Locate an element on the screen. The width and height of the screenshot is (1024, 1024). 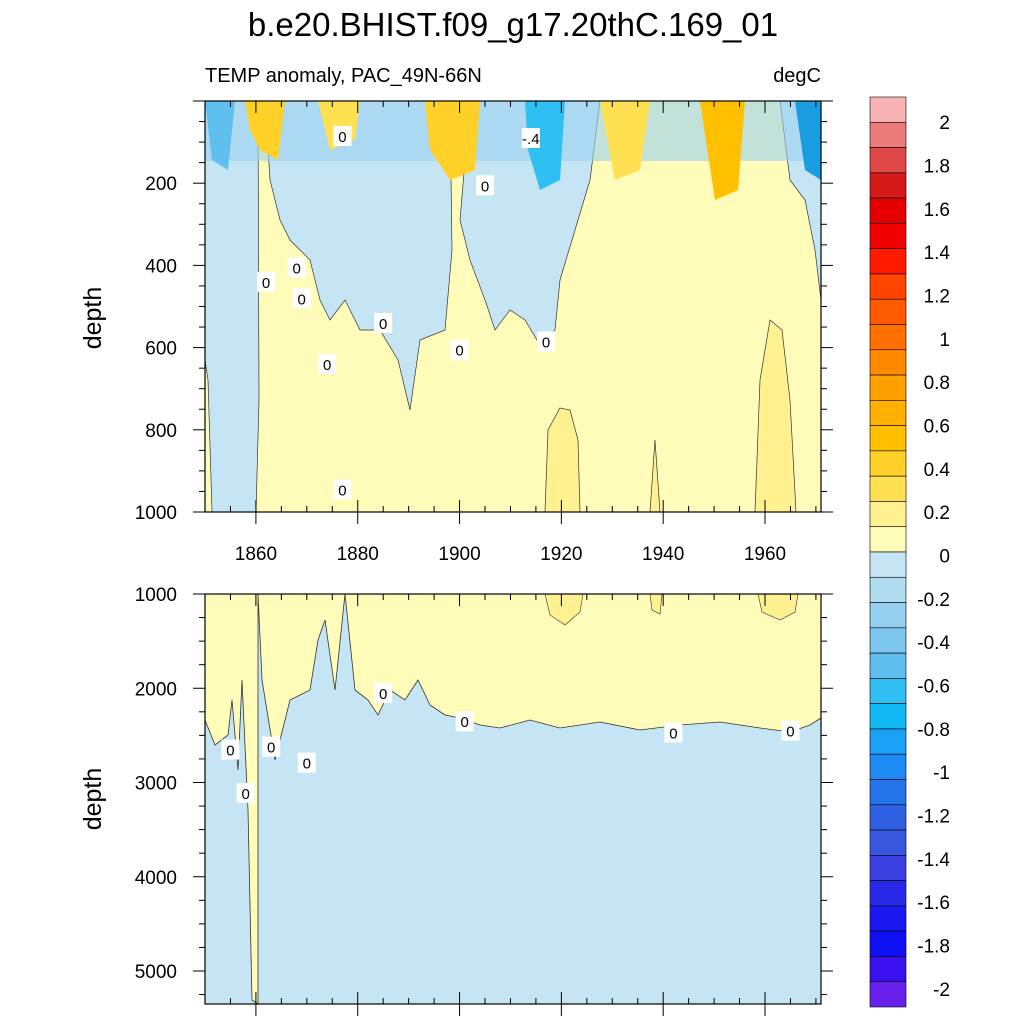
chart-right-subtitle: degC is located at coordinates (797, 76).